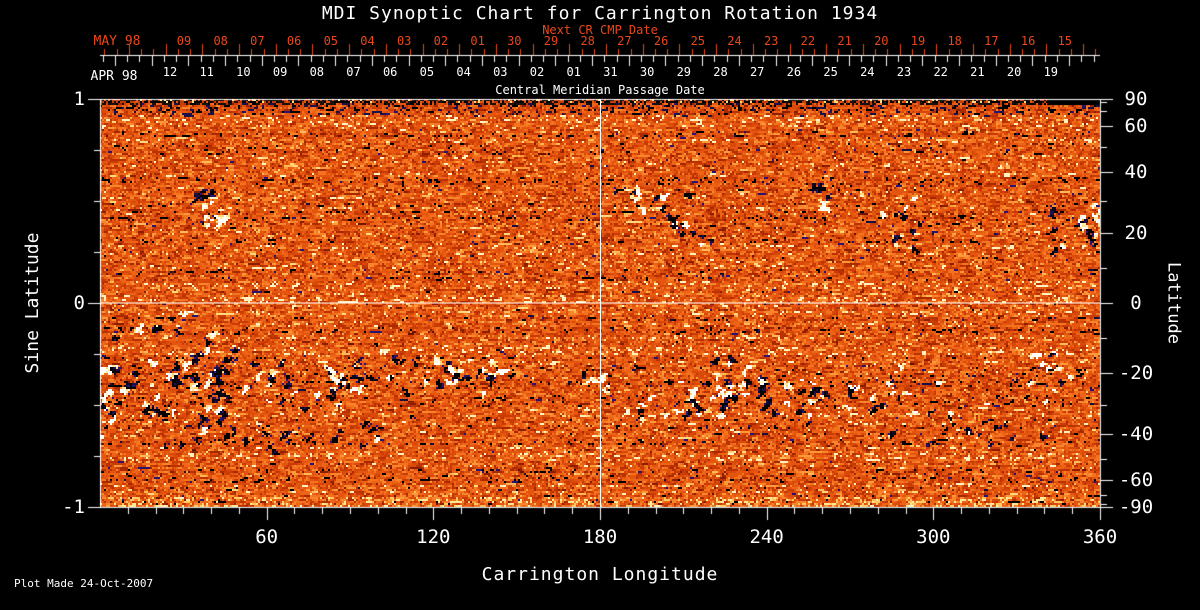  I want to click on x-axis-tick-label: 180, so click(600, 537).